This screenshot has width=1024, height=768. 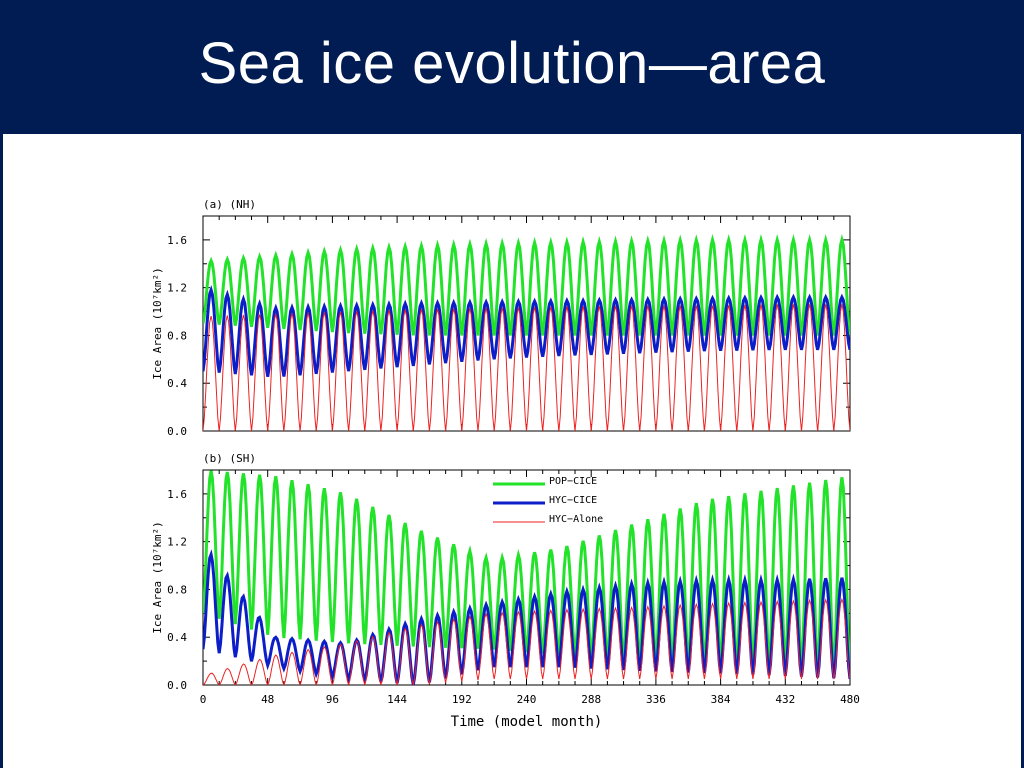 I want to click on x-tick-label: 288, so click(x=591, y=699).